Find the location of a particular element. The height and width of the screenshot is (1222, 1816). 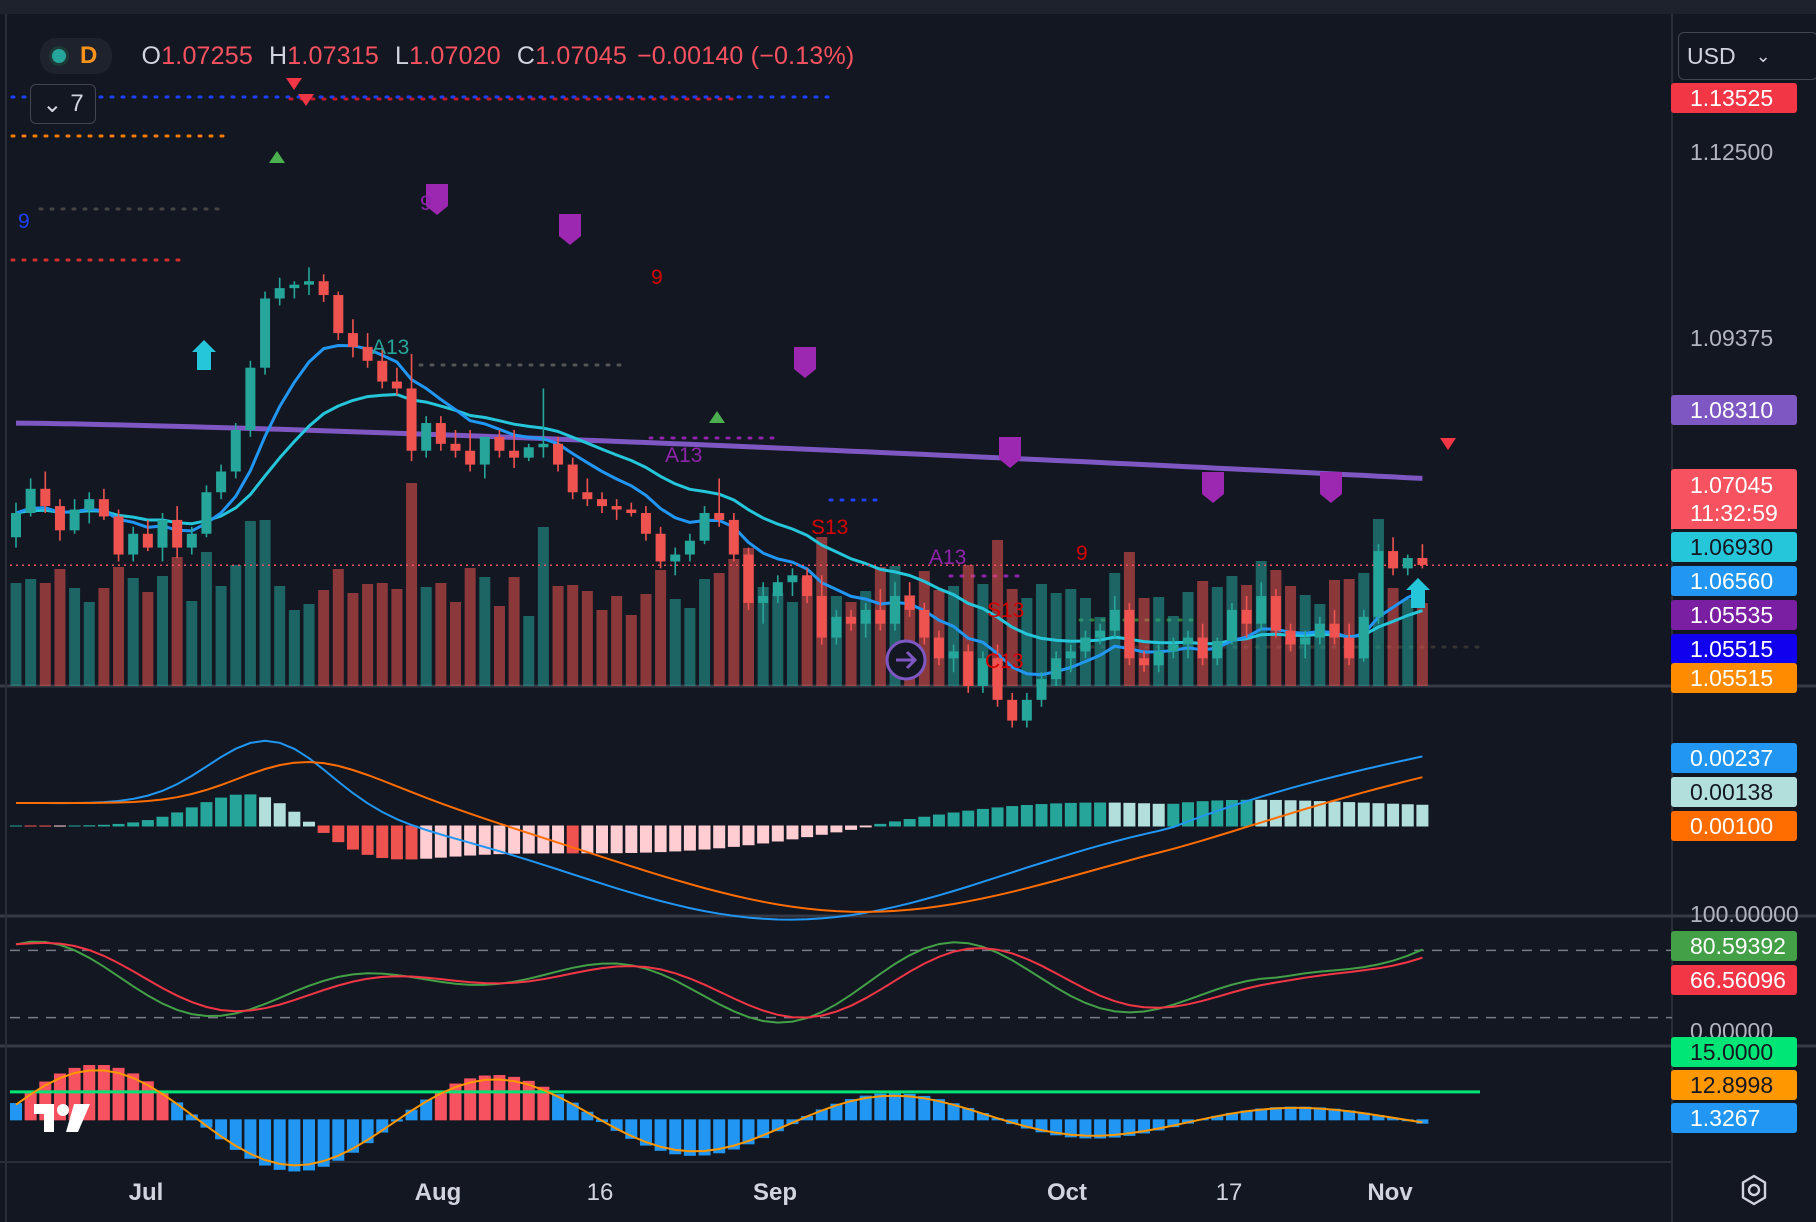

price-label: 1.13525 is located at coordinates (1734, 98).